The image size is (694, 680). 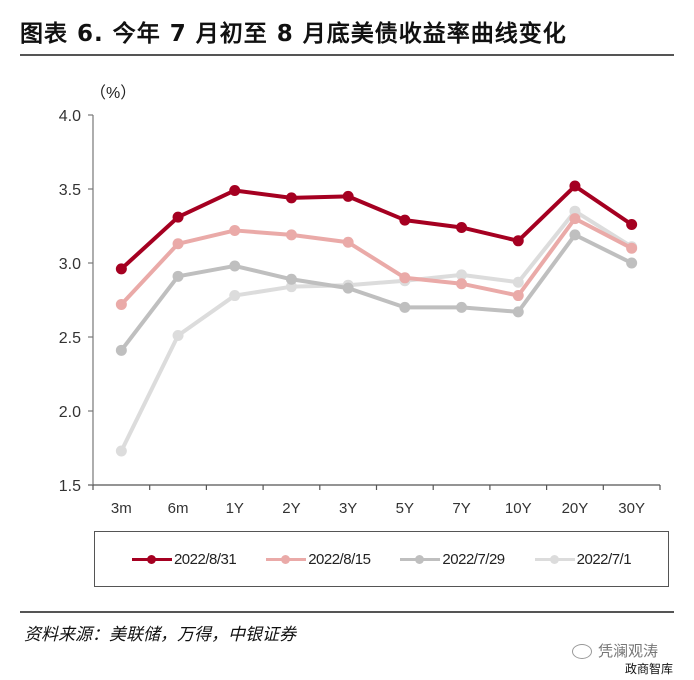 I want to click on x-tick-label: 2Y, so click(x=291, y=508).